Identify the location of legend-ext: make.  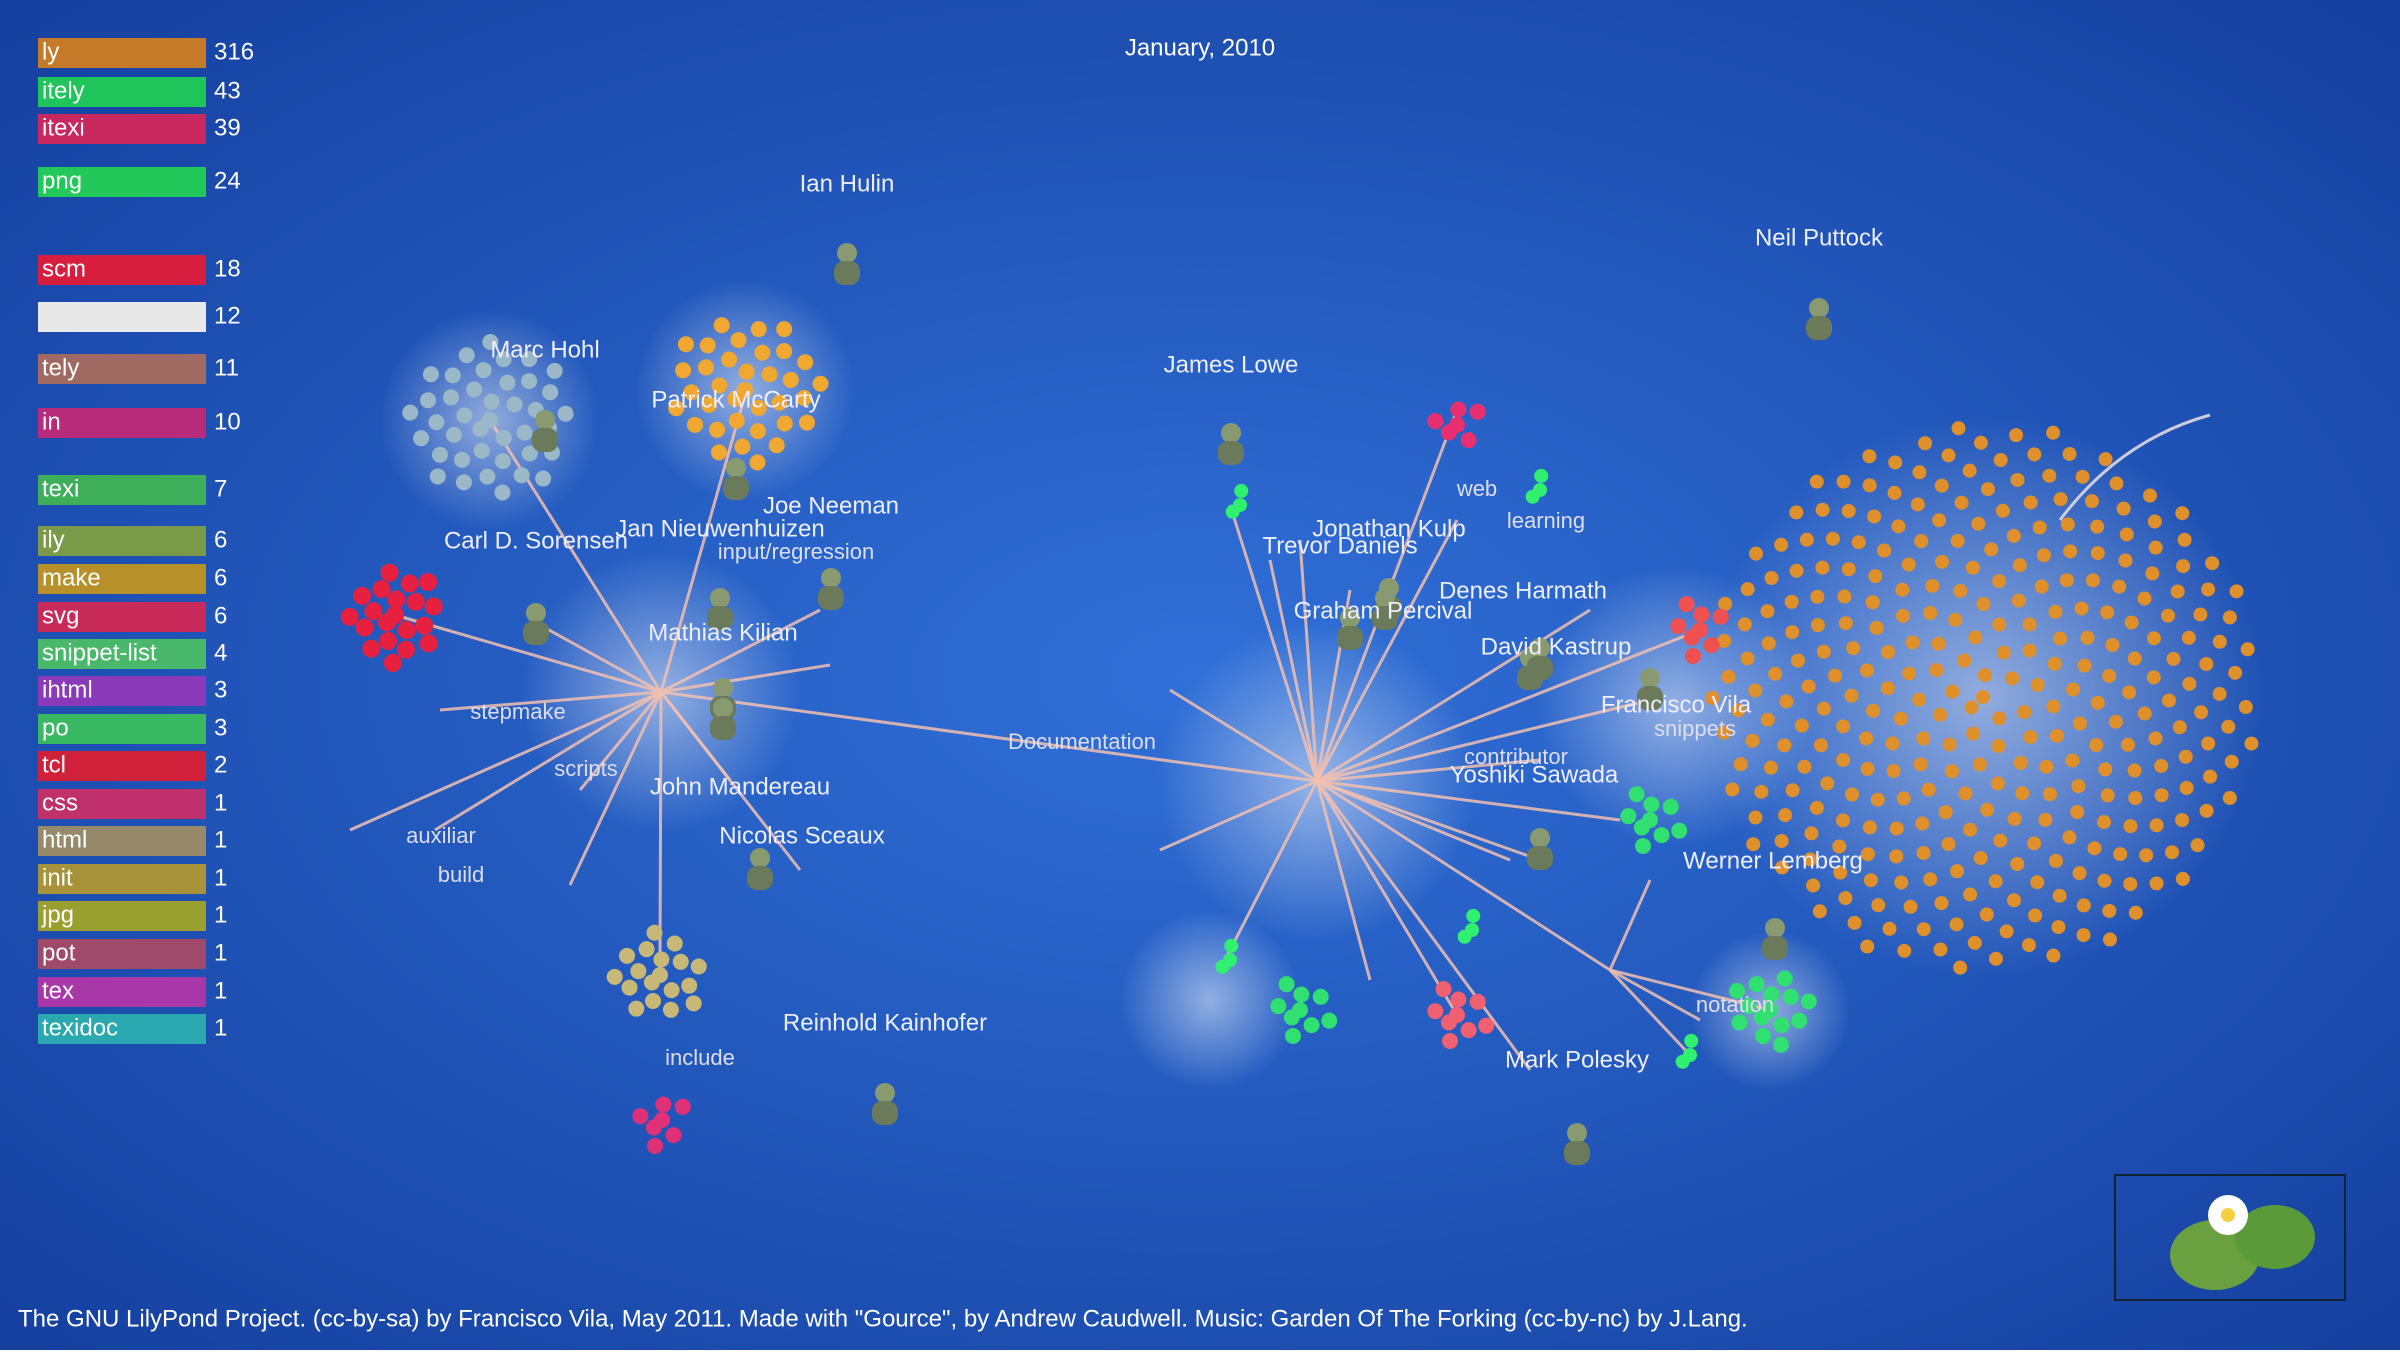
(71, 577).